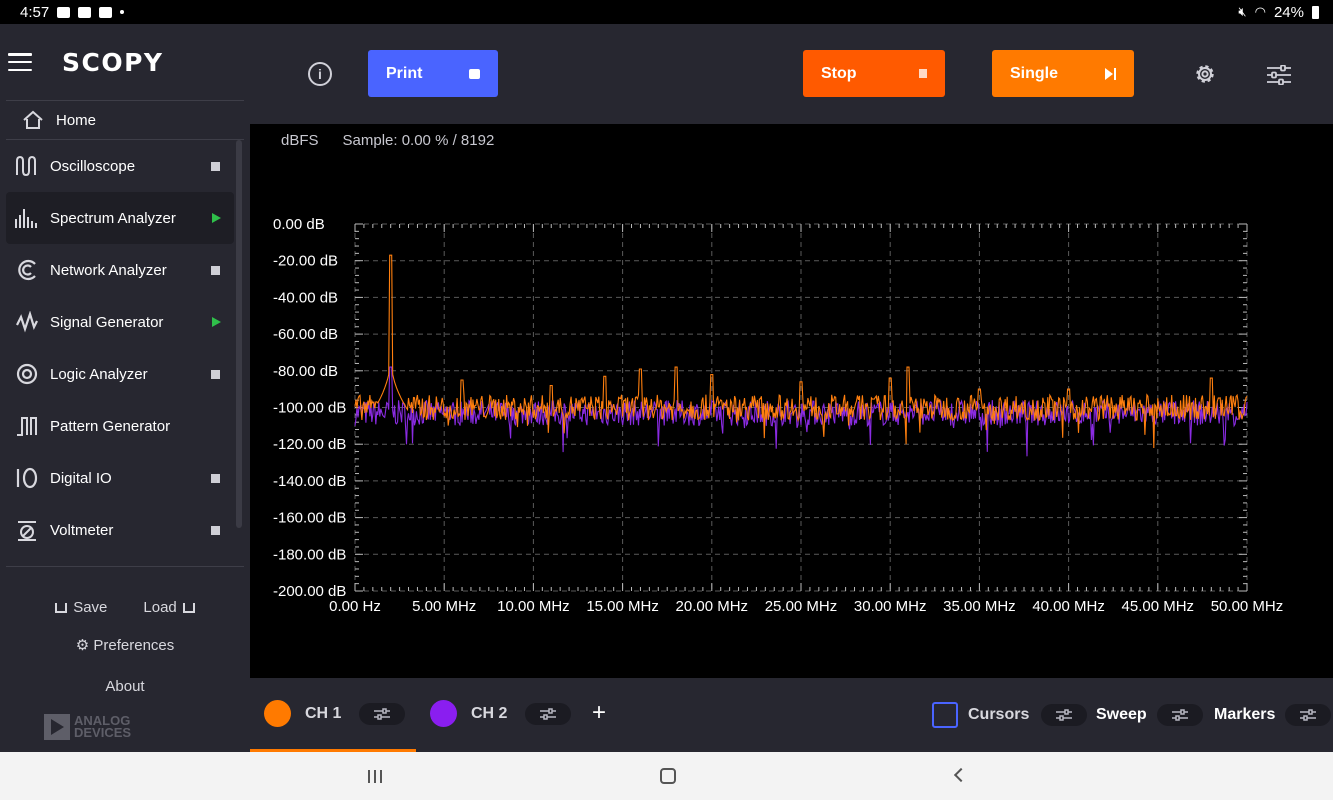  Describe the element at coordinates (622, 606) in the screenshot. I see `x-tick-label: 15.00 MHz` at that location.